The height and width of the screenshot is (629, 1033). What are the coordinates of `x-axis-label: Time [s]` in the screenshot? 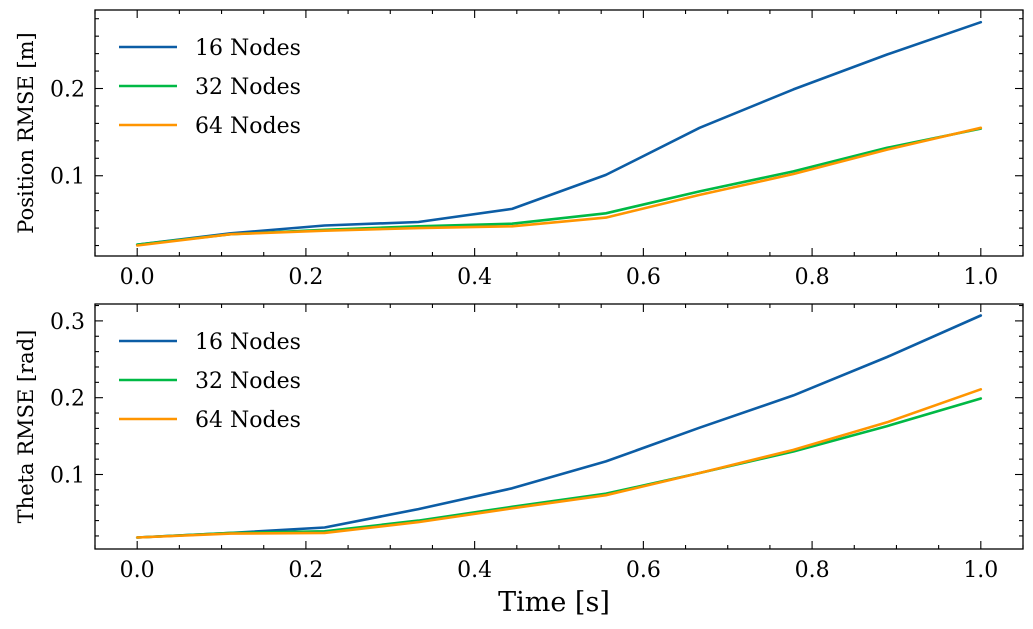 It's located at (554, 602).